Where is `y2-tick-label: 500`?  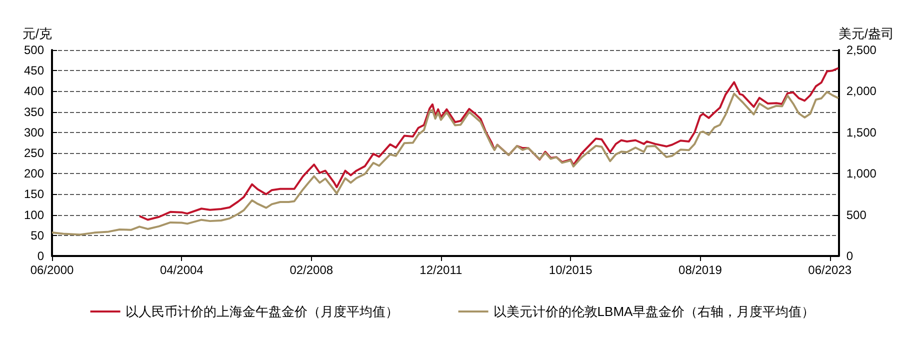
y2-tick-label: 500 is located at coordinates (856, 215).